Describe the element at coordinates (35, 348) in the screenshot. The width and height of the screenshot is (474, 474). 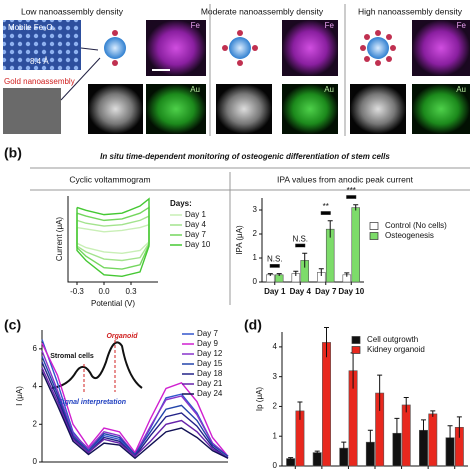
I see `y-tick-label: 6` at that location.